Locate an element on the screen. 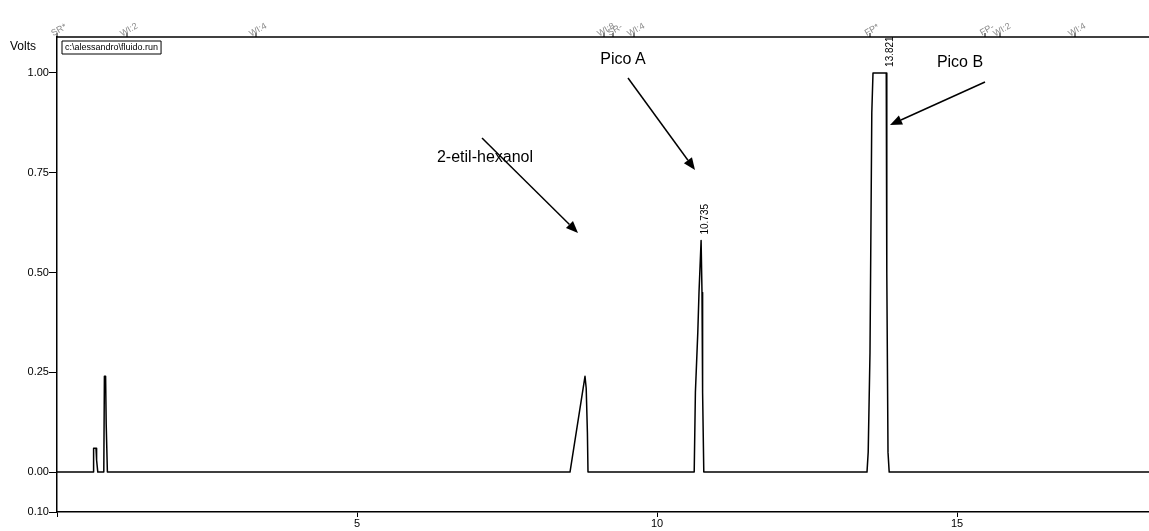  annotation: Pico B is located at coordinates (960, 62).